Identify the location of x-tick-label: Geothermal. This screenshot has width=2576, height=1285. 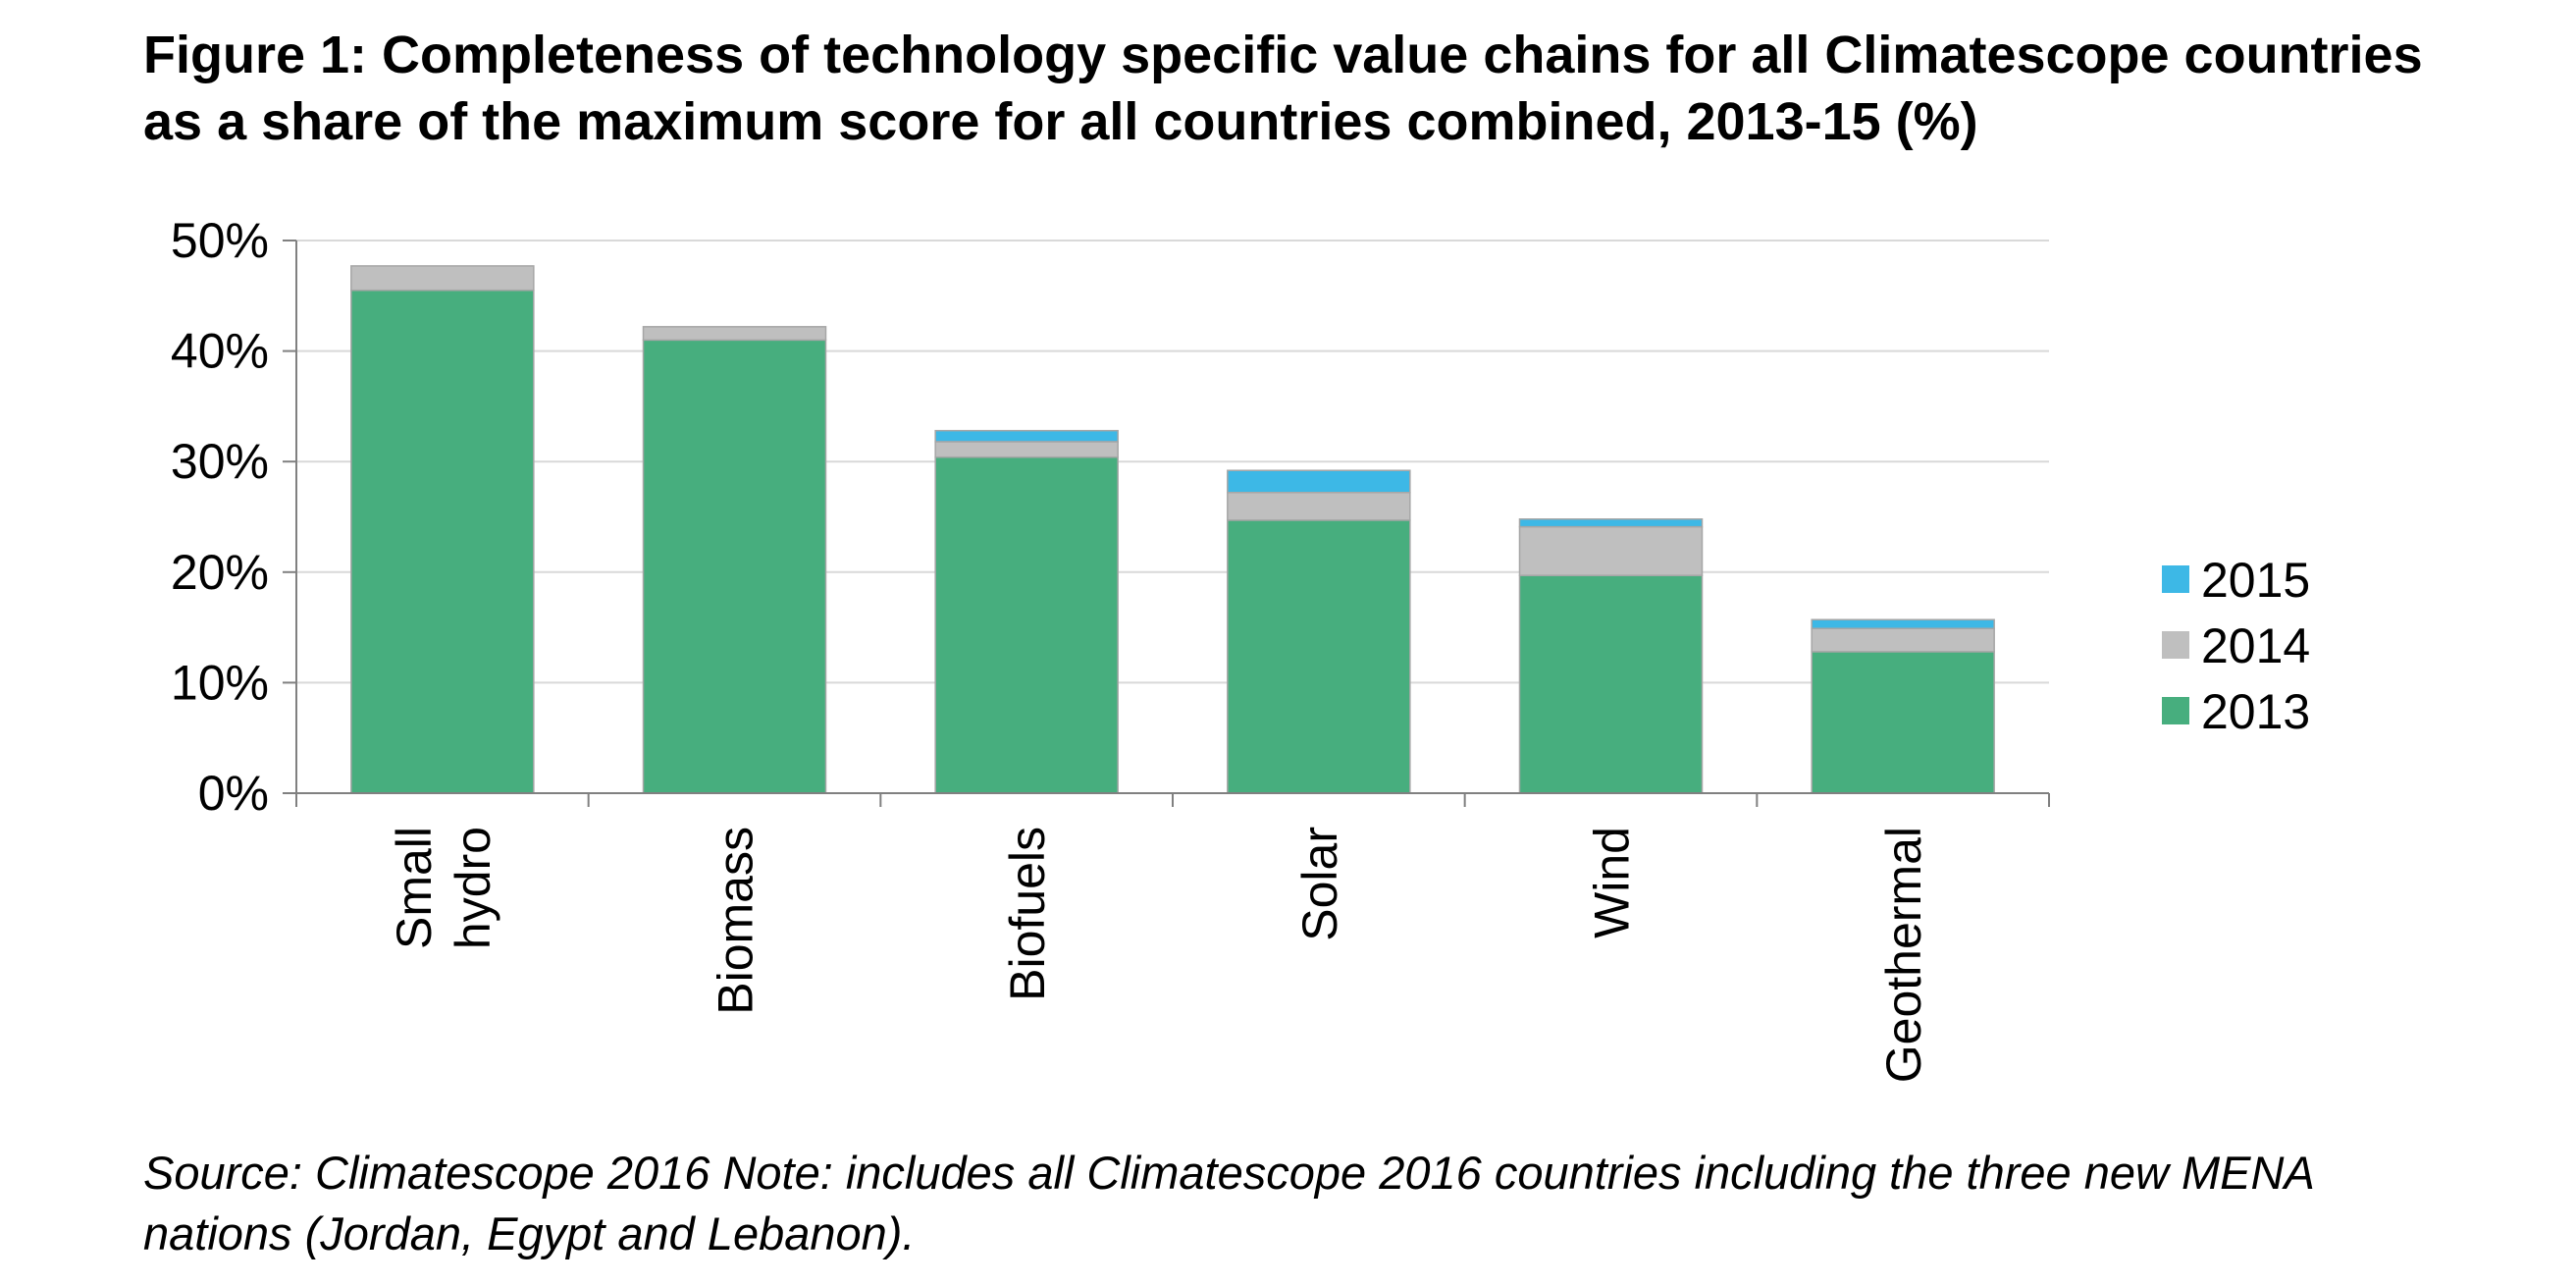
(1903, 955).